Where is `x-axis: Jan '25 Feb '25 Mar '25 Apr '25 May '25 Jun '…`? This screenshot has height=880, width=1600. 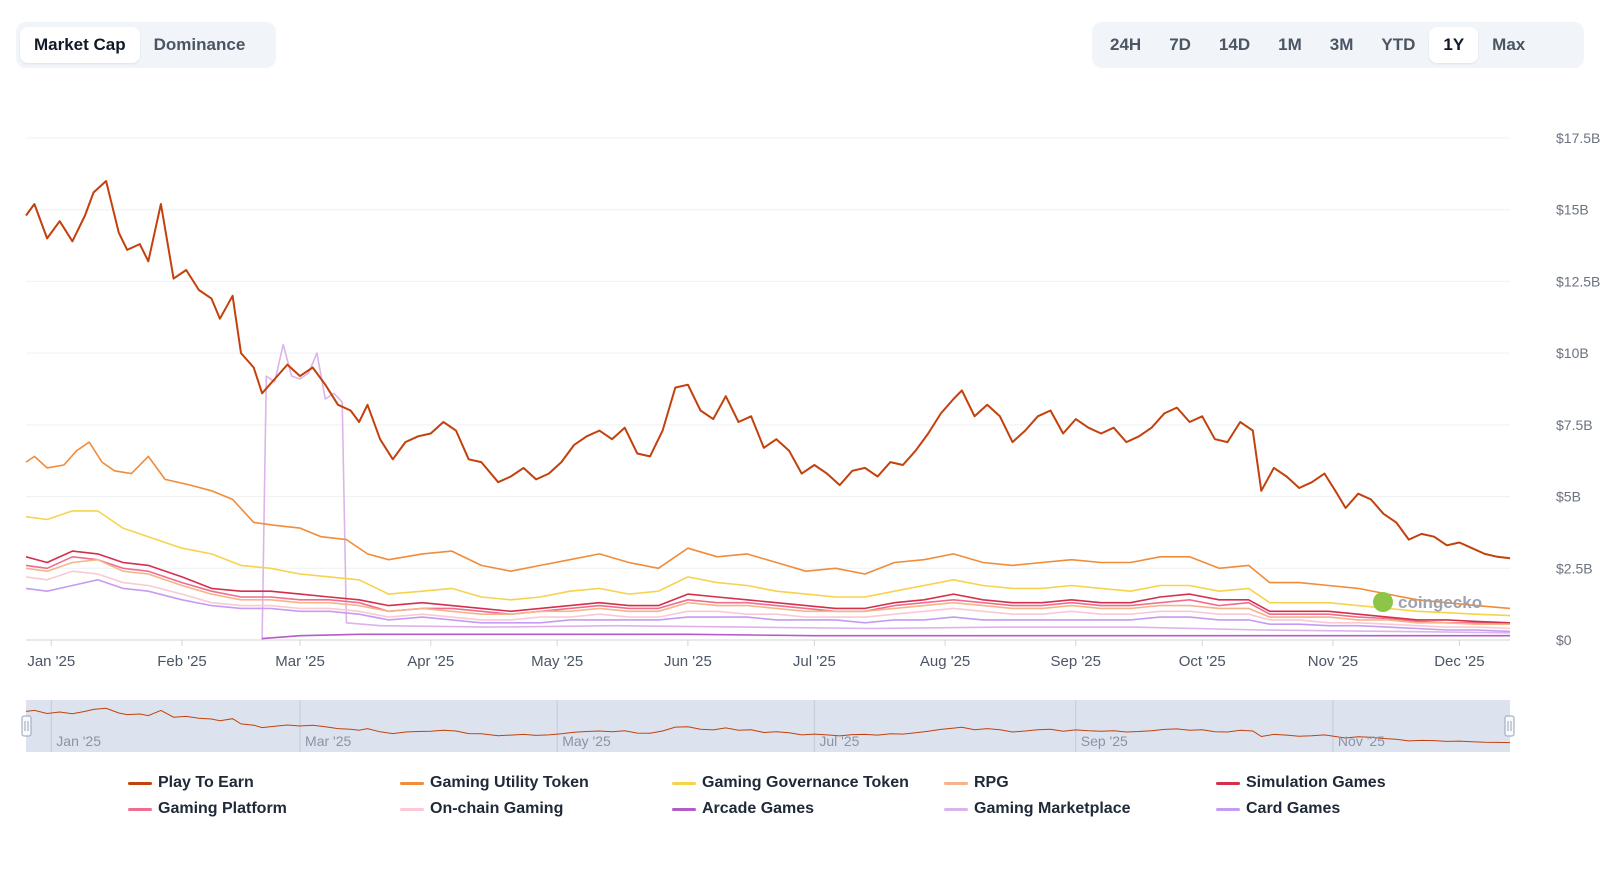
x-axis: Jan '25 Feb '25 Mar '25 Apr '25 May '25 Jun '… is located at coordinates (756, 655).